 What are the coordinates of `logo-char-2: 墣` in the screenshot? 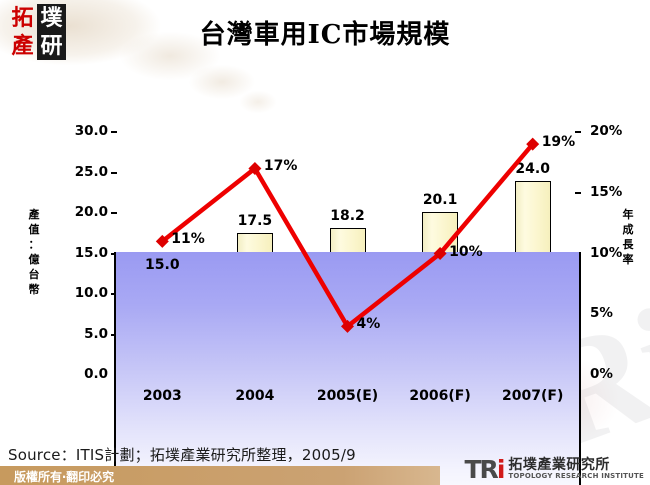 It's located at (51, 18).